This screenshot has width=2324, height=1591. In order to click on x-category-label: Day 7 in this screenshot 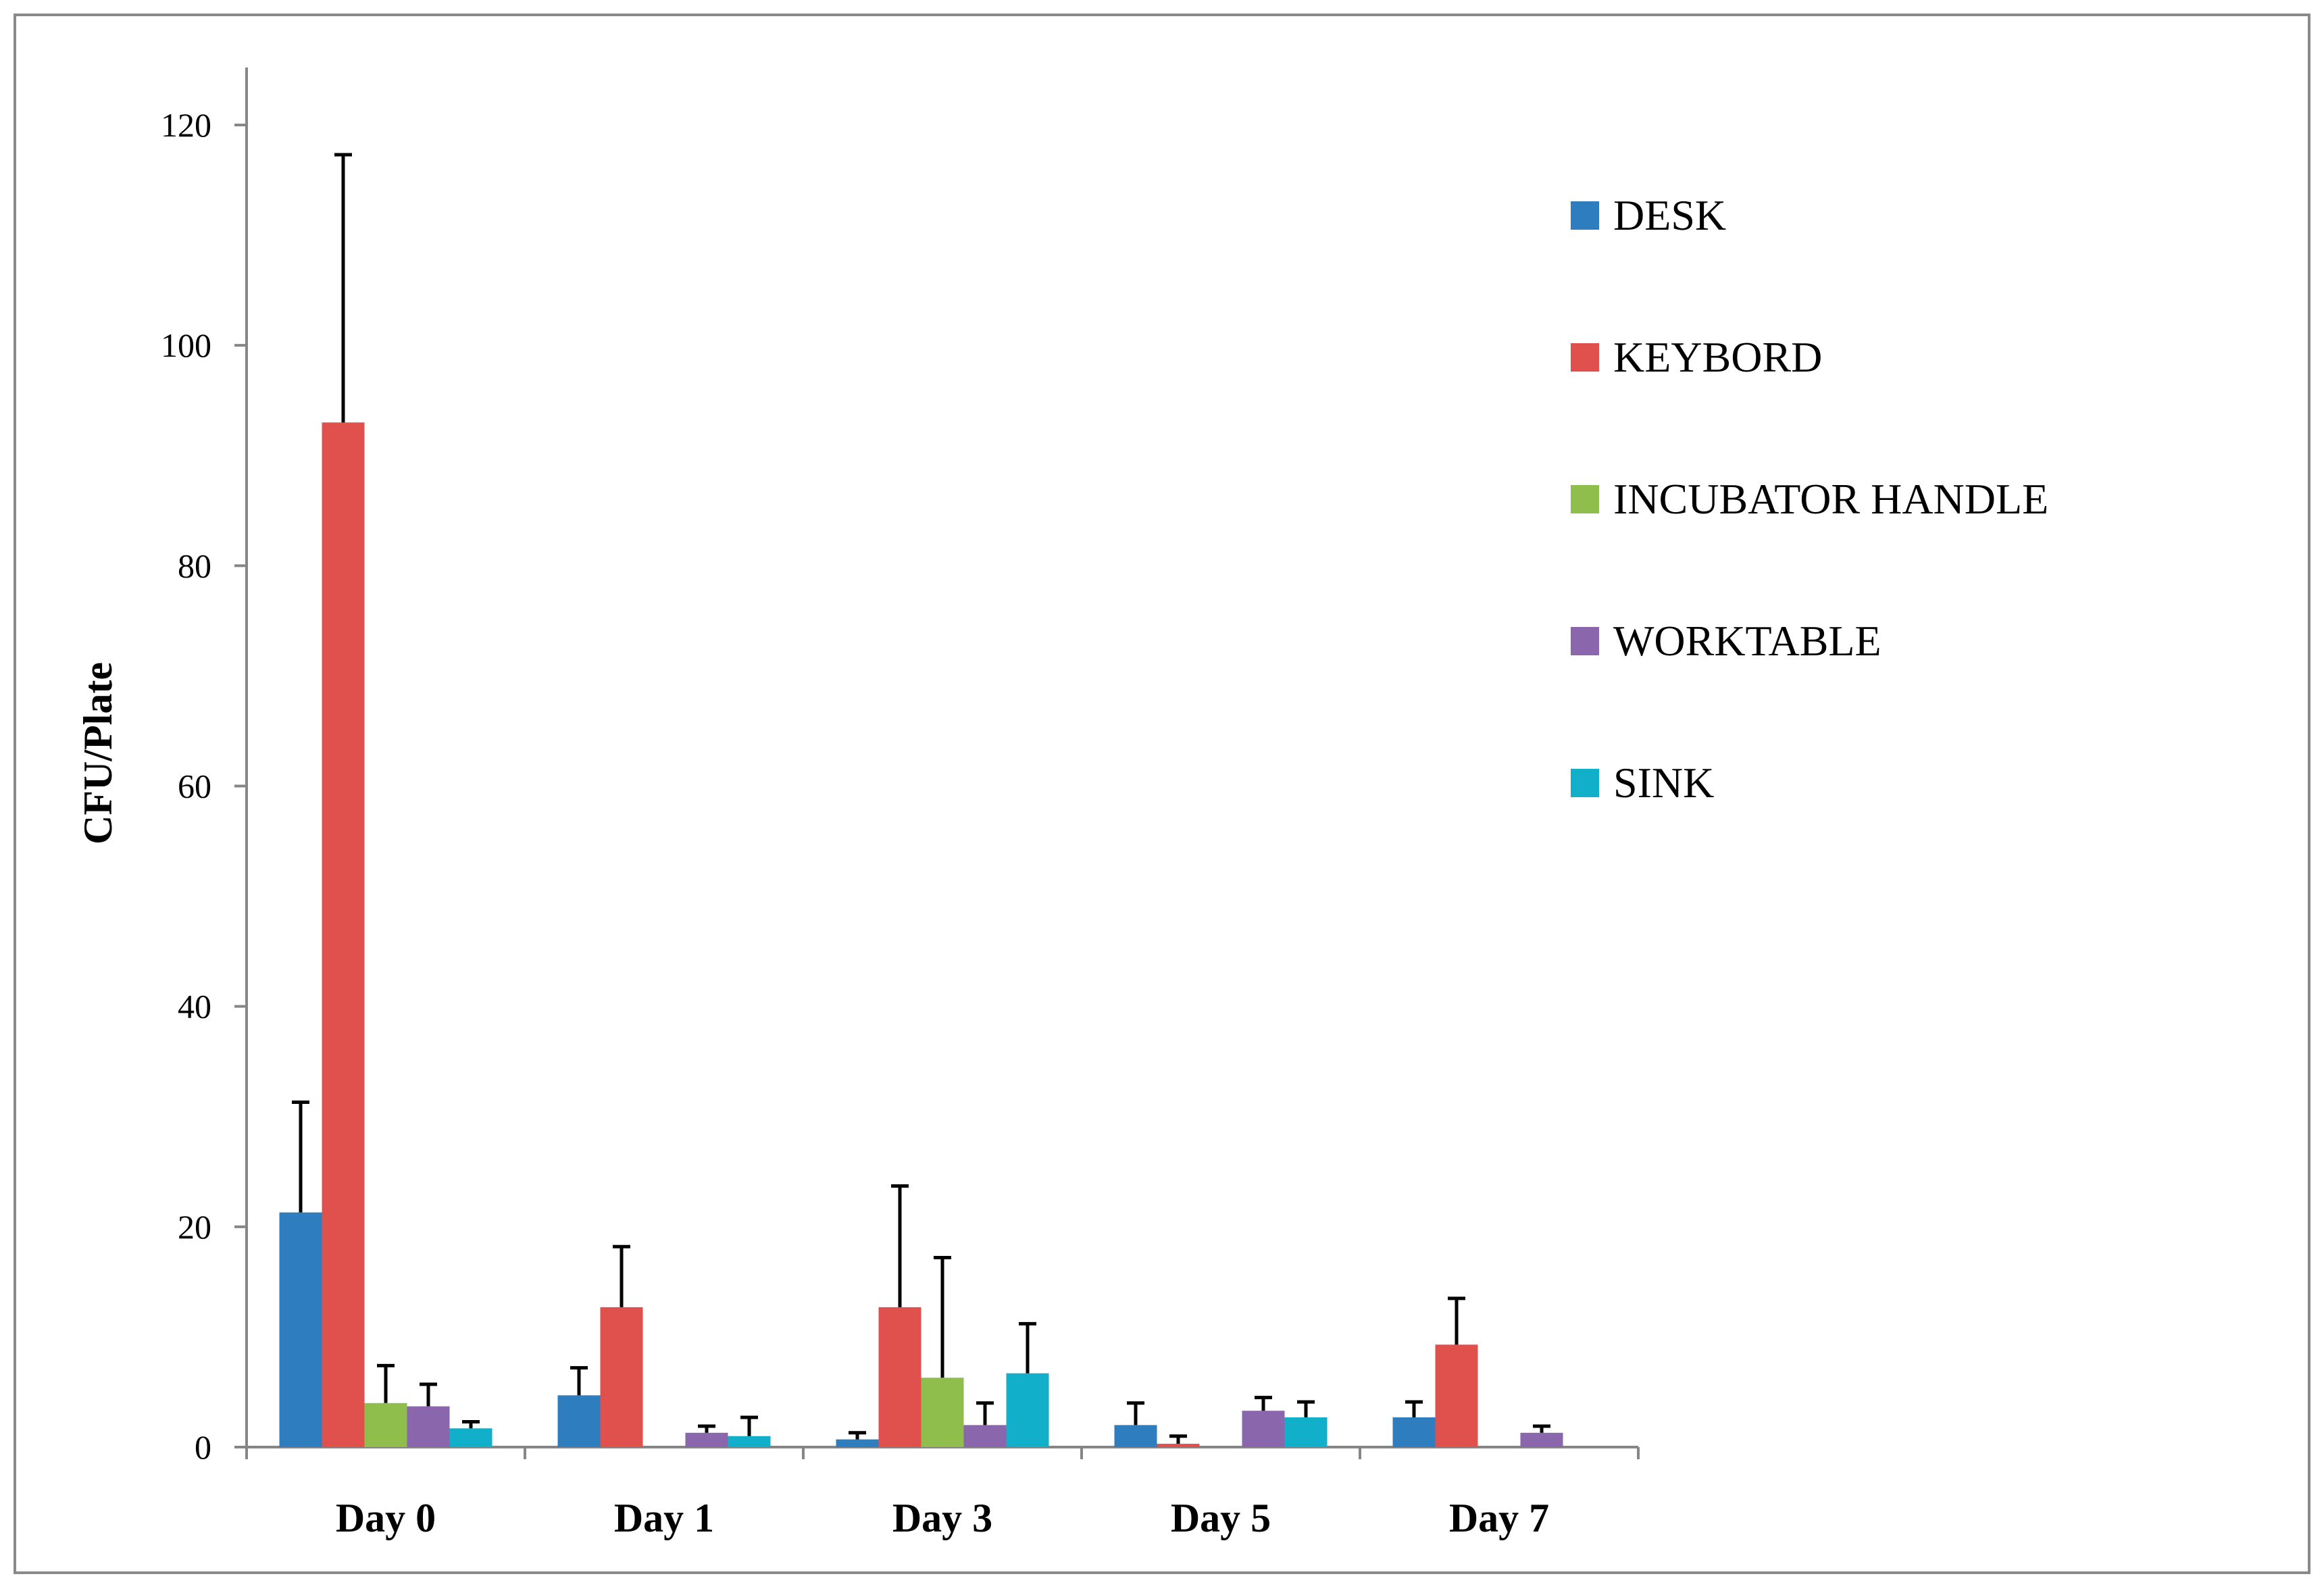, I will do `click(1499, 1518)`.